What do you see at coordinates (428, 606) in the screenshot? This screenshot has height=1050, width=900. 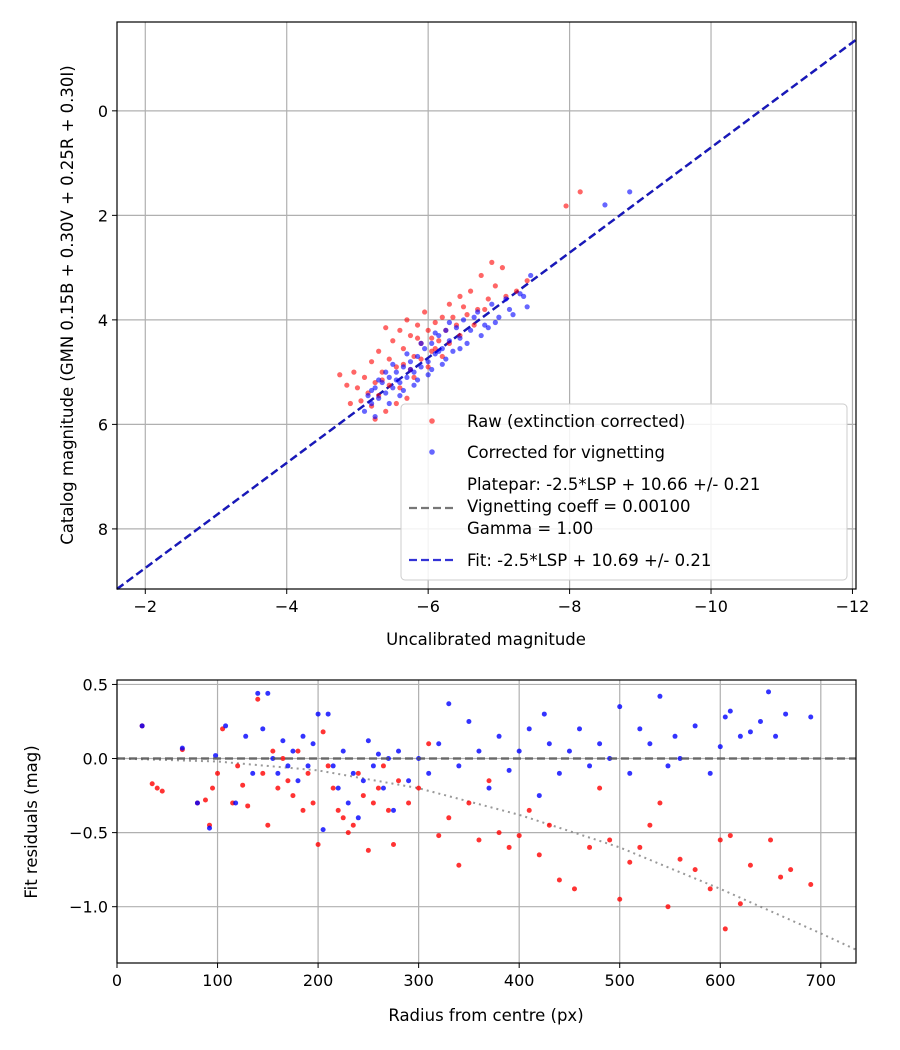 I see `top-xtick-label: −6` at bounding box center [428, 606].